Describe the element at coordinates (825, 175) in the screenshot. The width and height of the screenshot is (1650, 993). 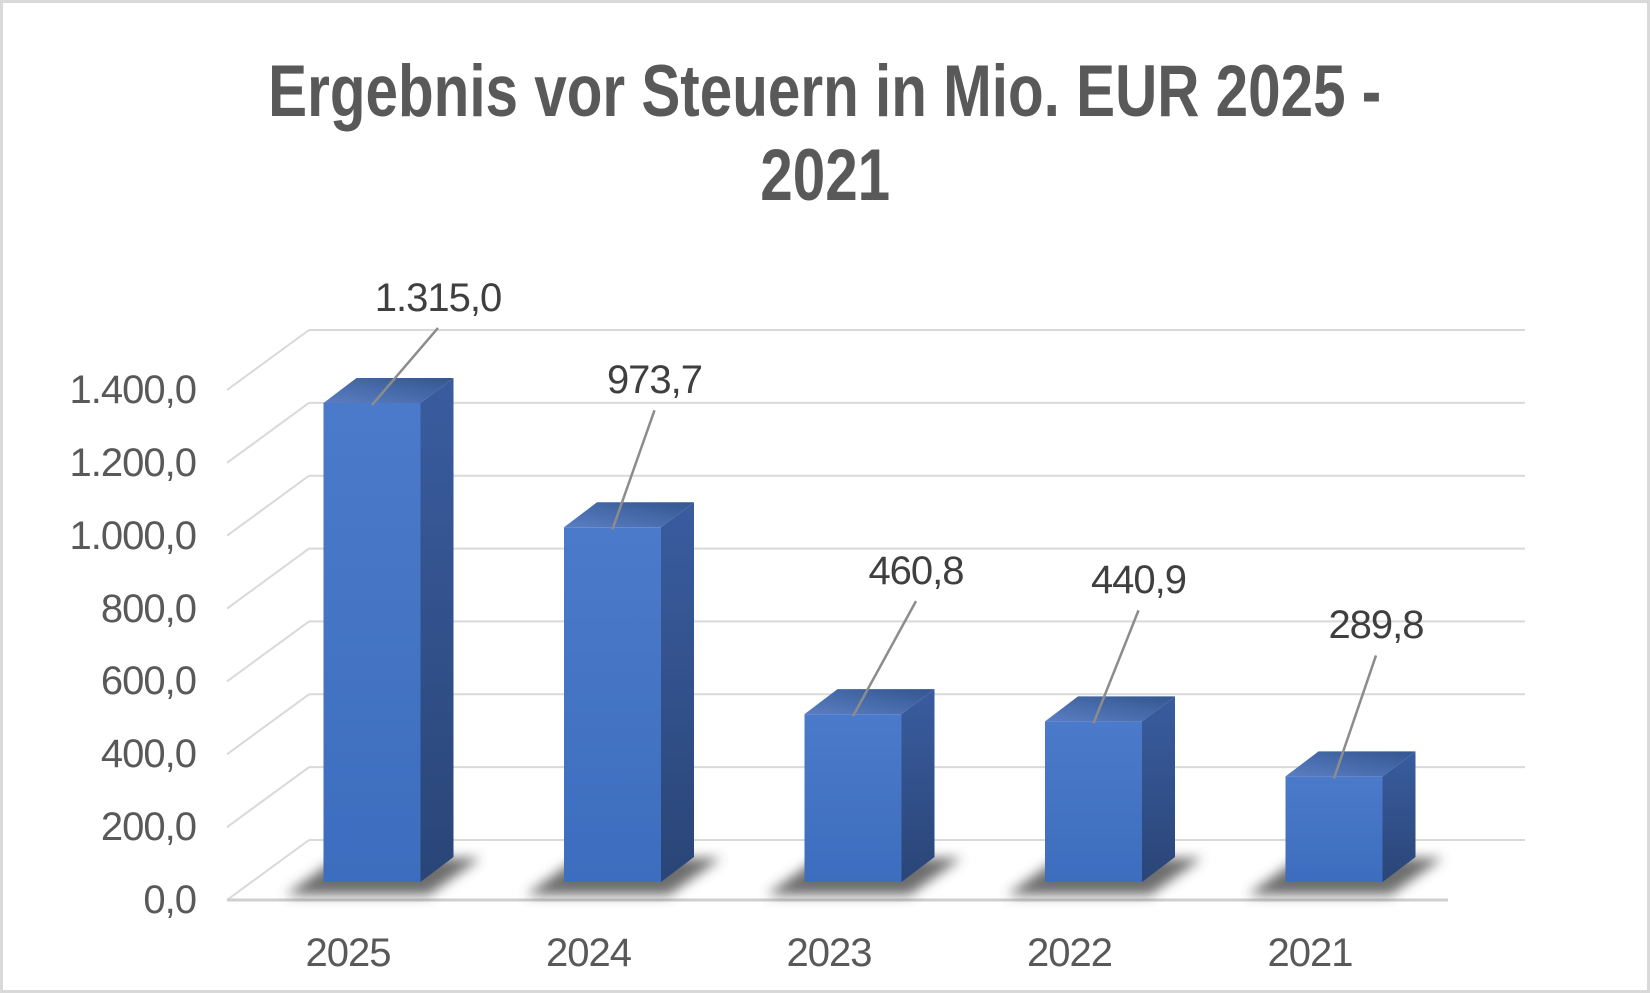
I see `chart-title-line-2: 2021` at that location.